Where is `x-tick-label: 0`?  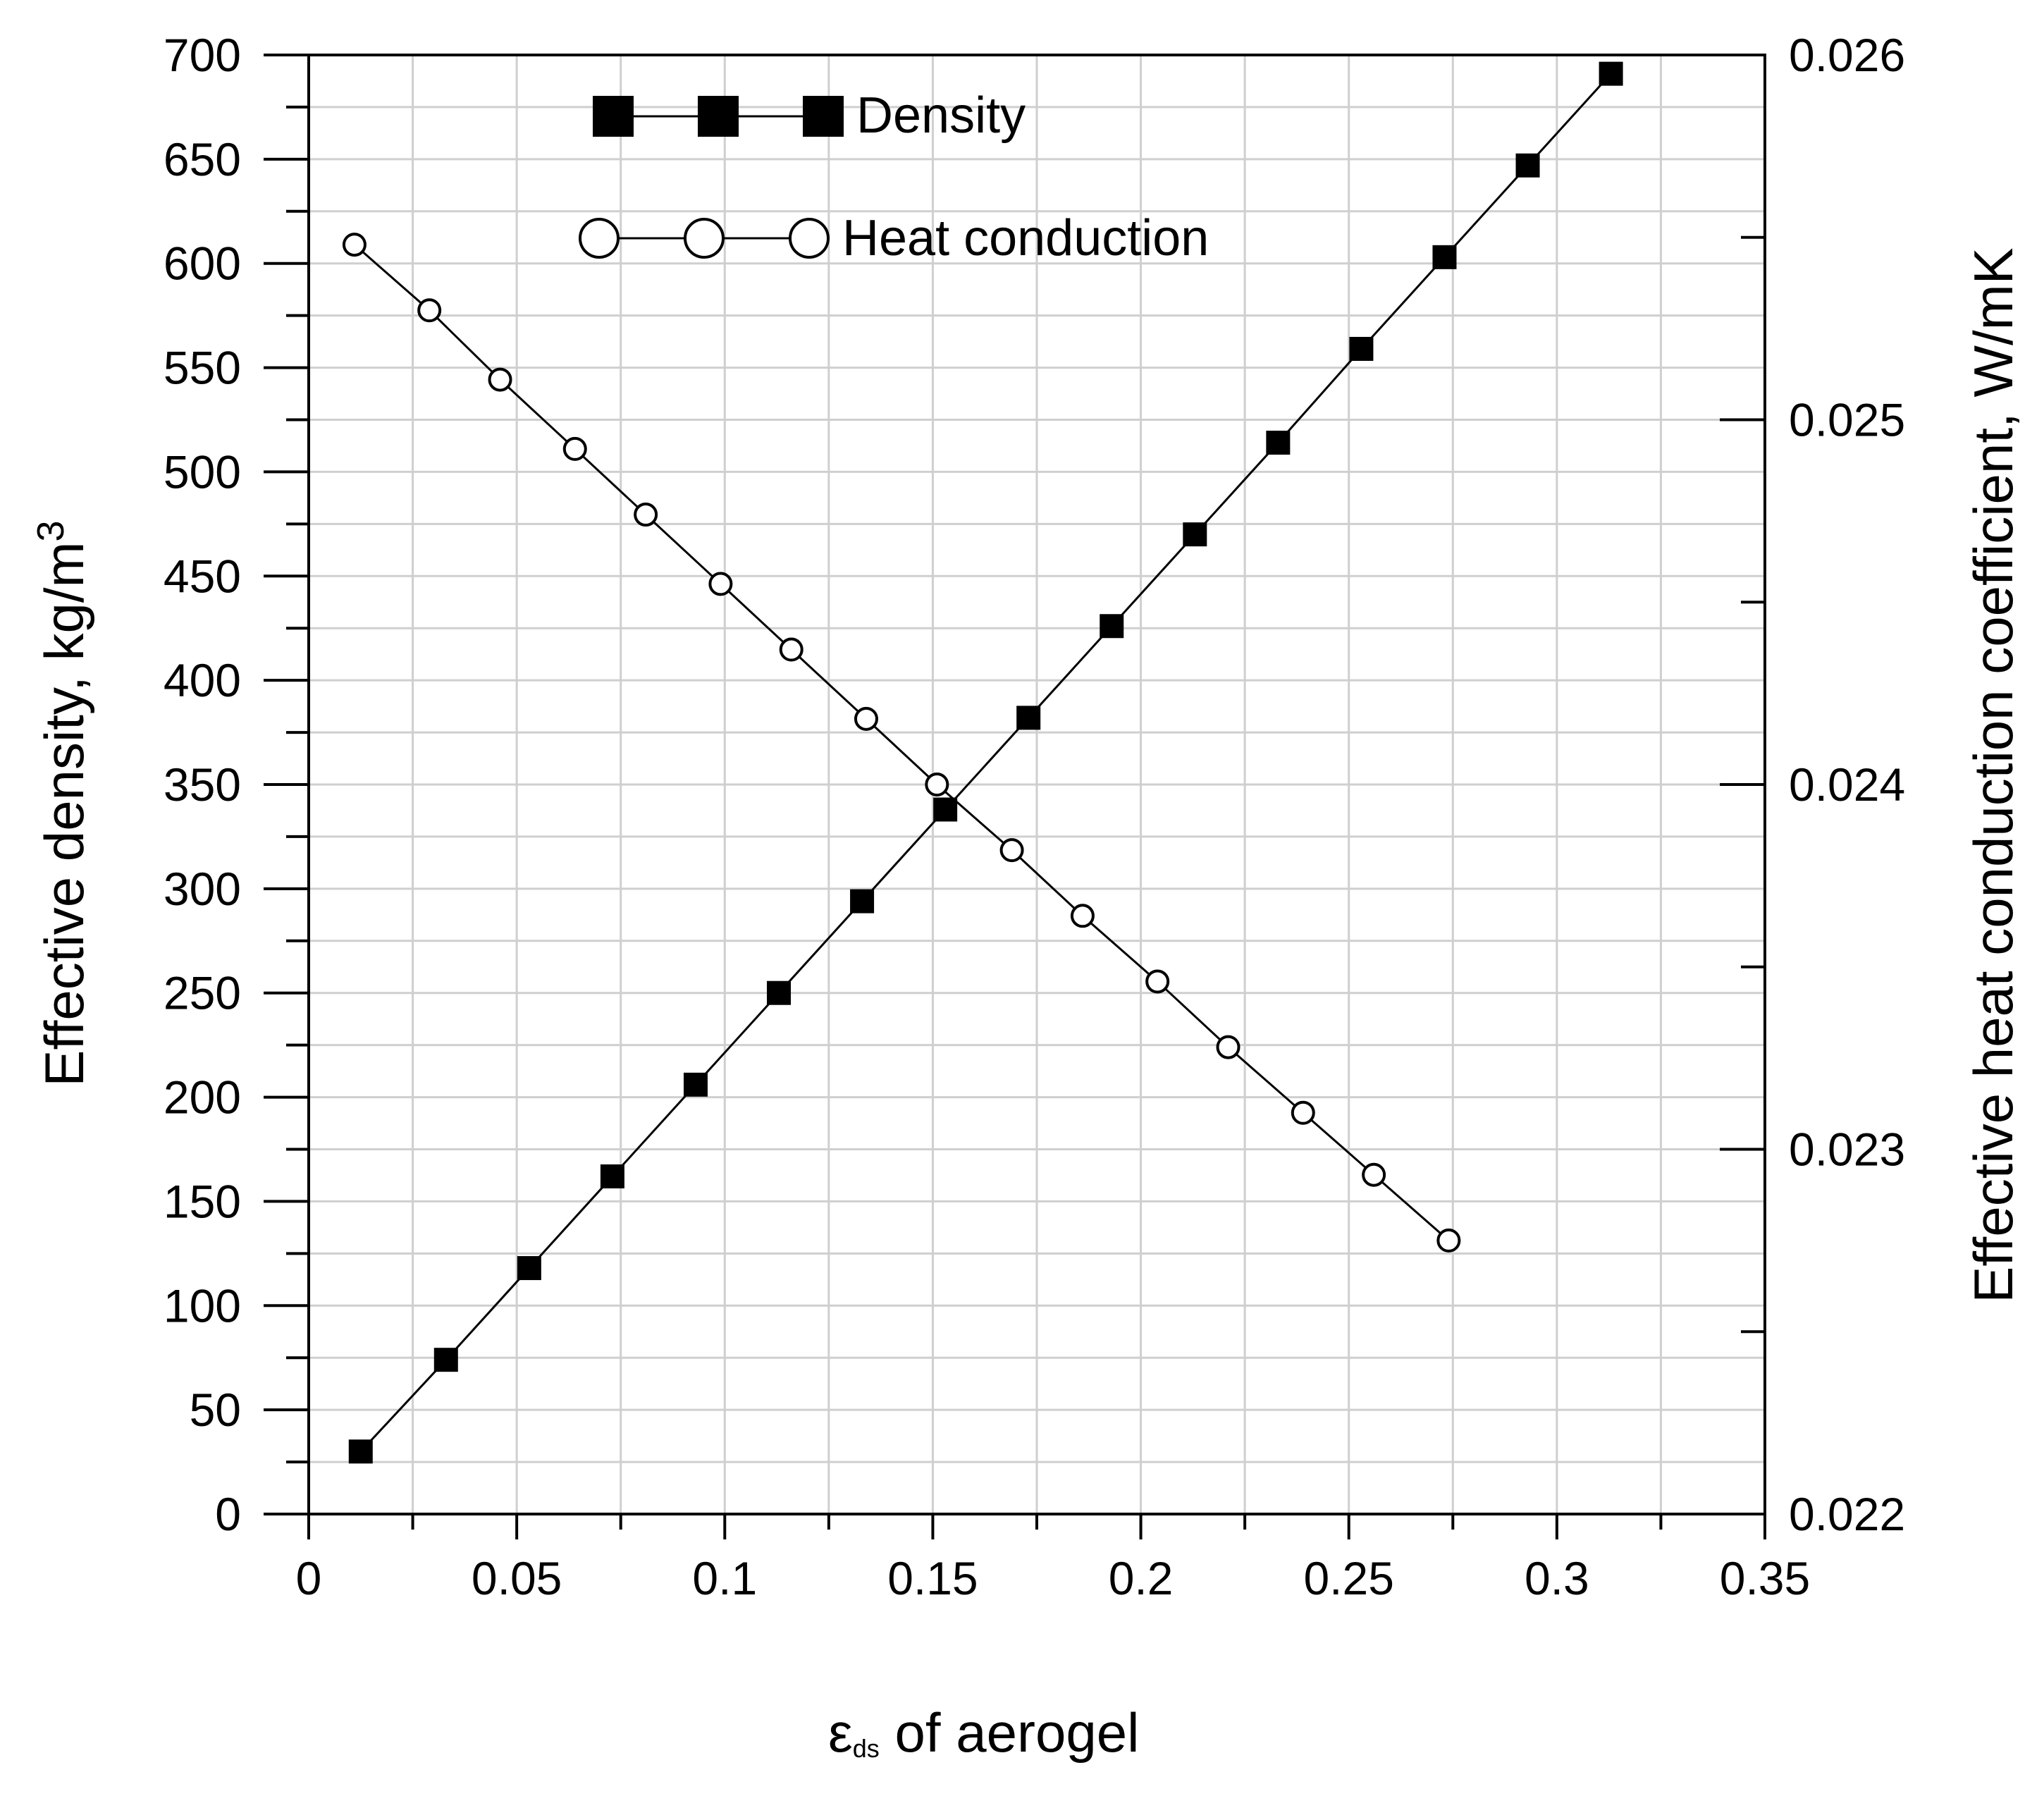
x-tick-label: 0 is located at coordinates (309, 1578).